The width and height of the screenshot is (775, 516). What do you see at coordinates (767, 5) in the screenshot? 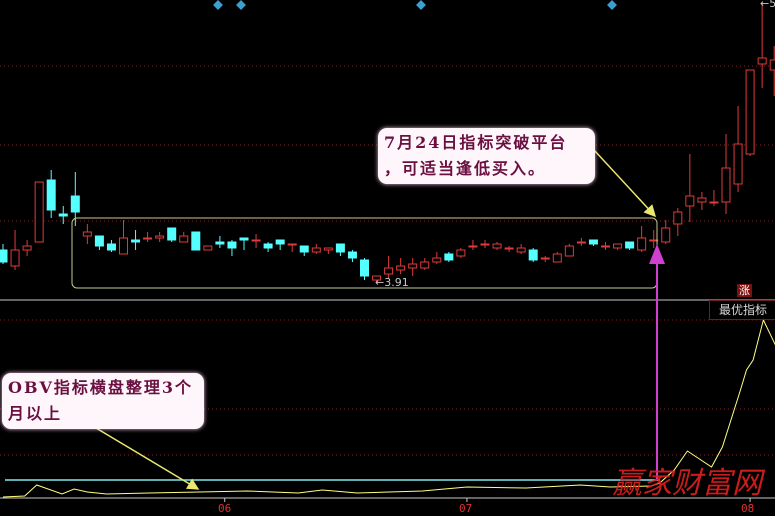
I see `high-price-marker: ←5` at bounding box center [767, 5].